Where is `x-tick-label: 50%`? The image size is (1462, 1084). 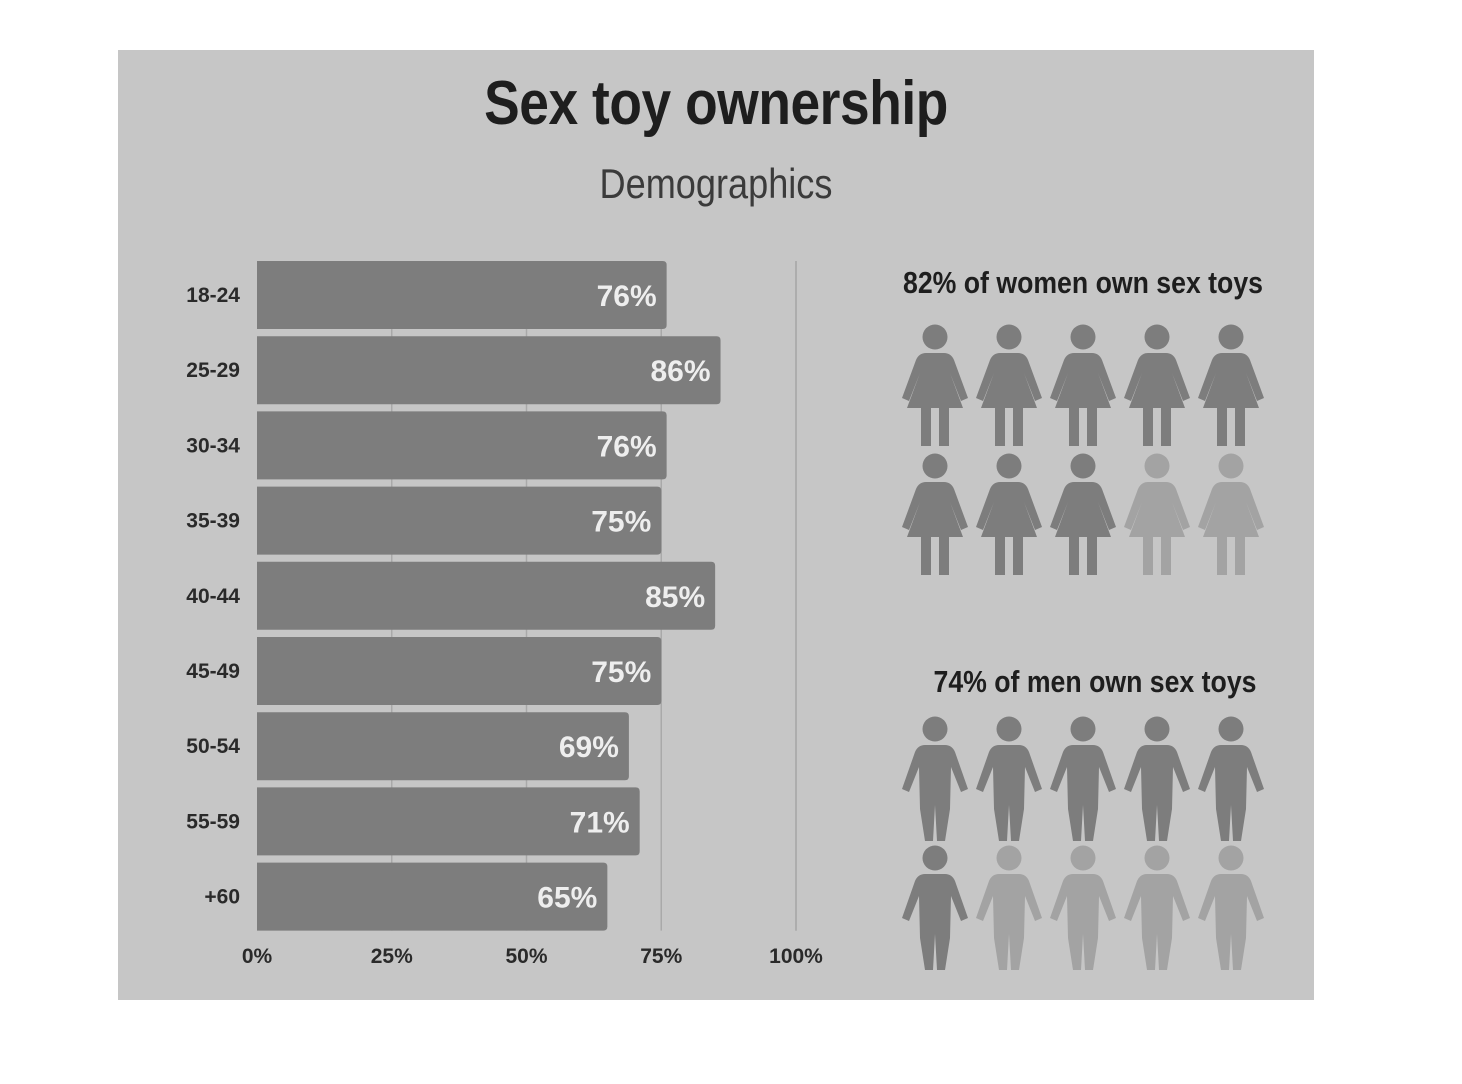 x-tick-label: 50% is located at coordinates (526, 956).